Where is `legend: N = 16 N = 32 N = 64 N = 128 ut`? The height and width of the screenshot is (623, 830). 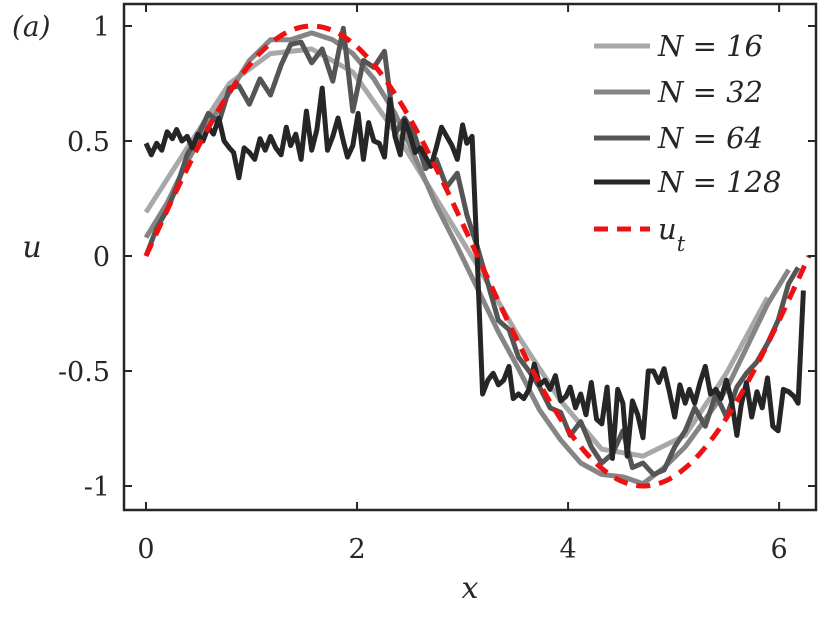
legend: N = 16 N = 32 N = 64 N = 128 ut is located at coordinates (687, 142).